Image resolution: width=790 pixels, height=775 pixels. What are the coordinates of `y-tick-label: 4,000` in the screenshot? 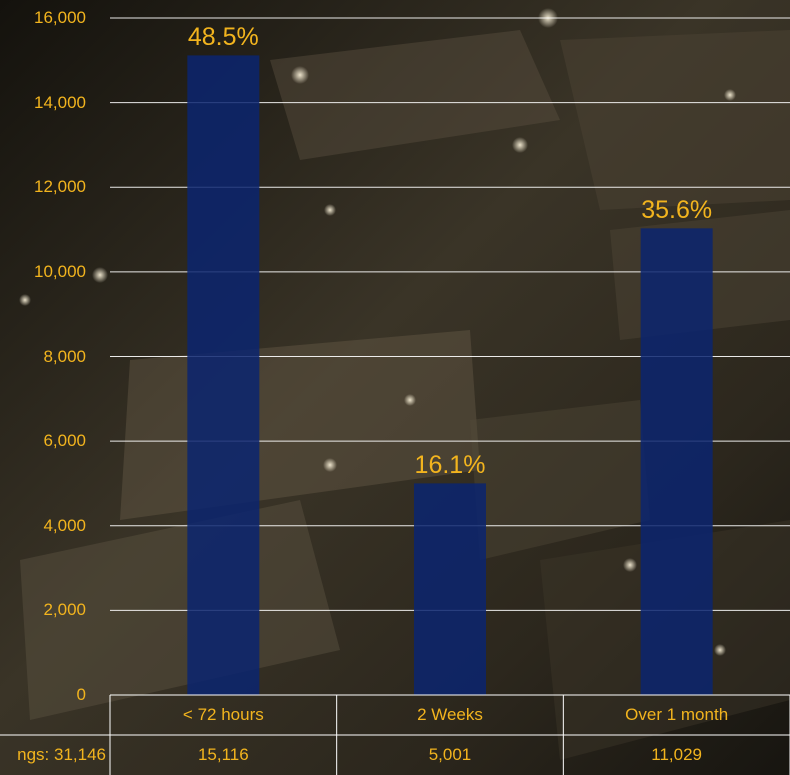 It's located at (64, 525).